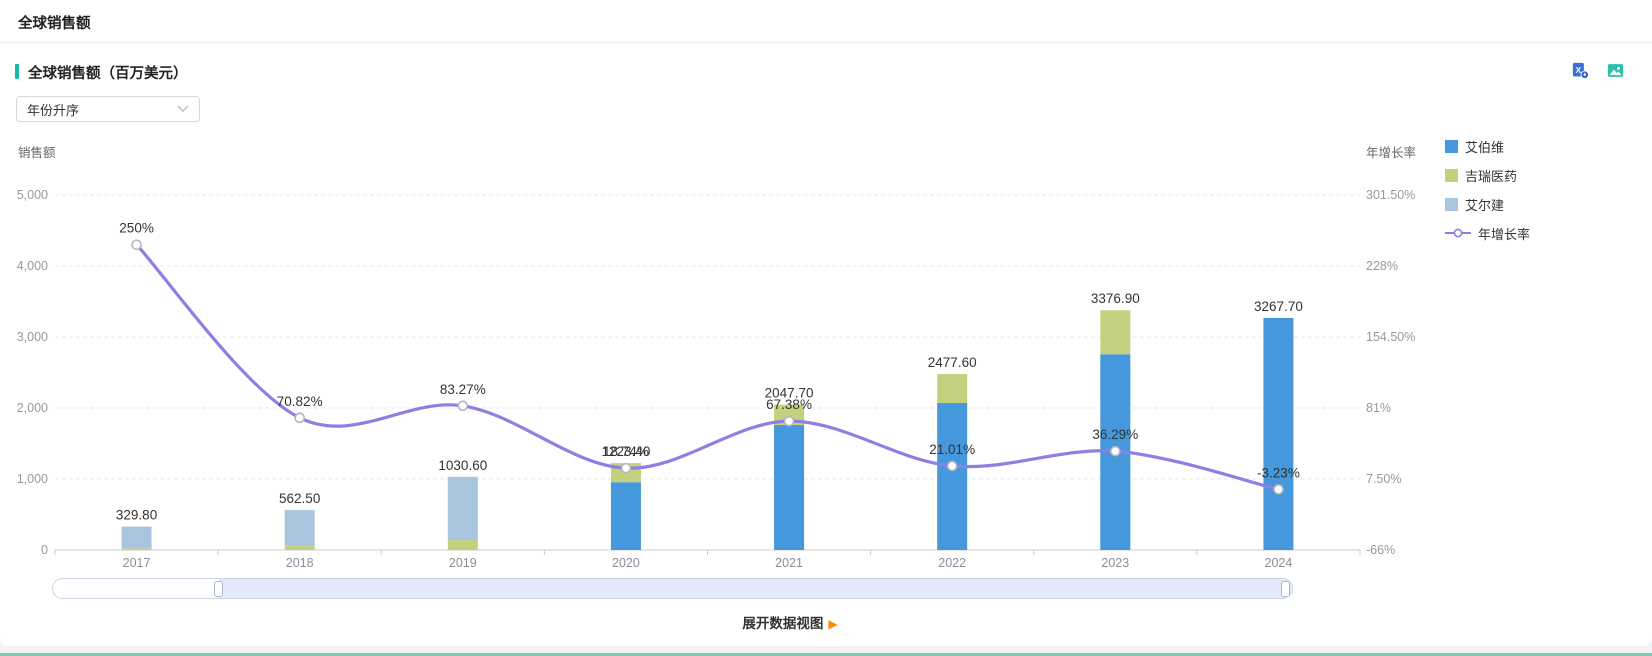 This screenshot has width=1652, height=656. I want to click on left-axis-tick-label: 5,000, so click(32, 195).